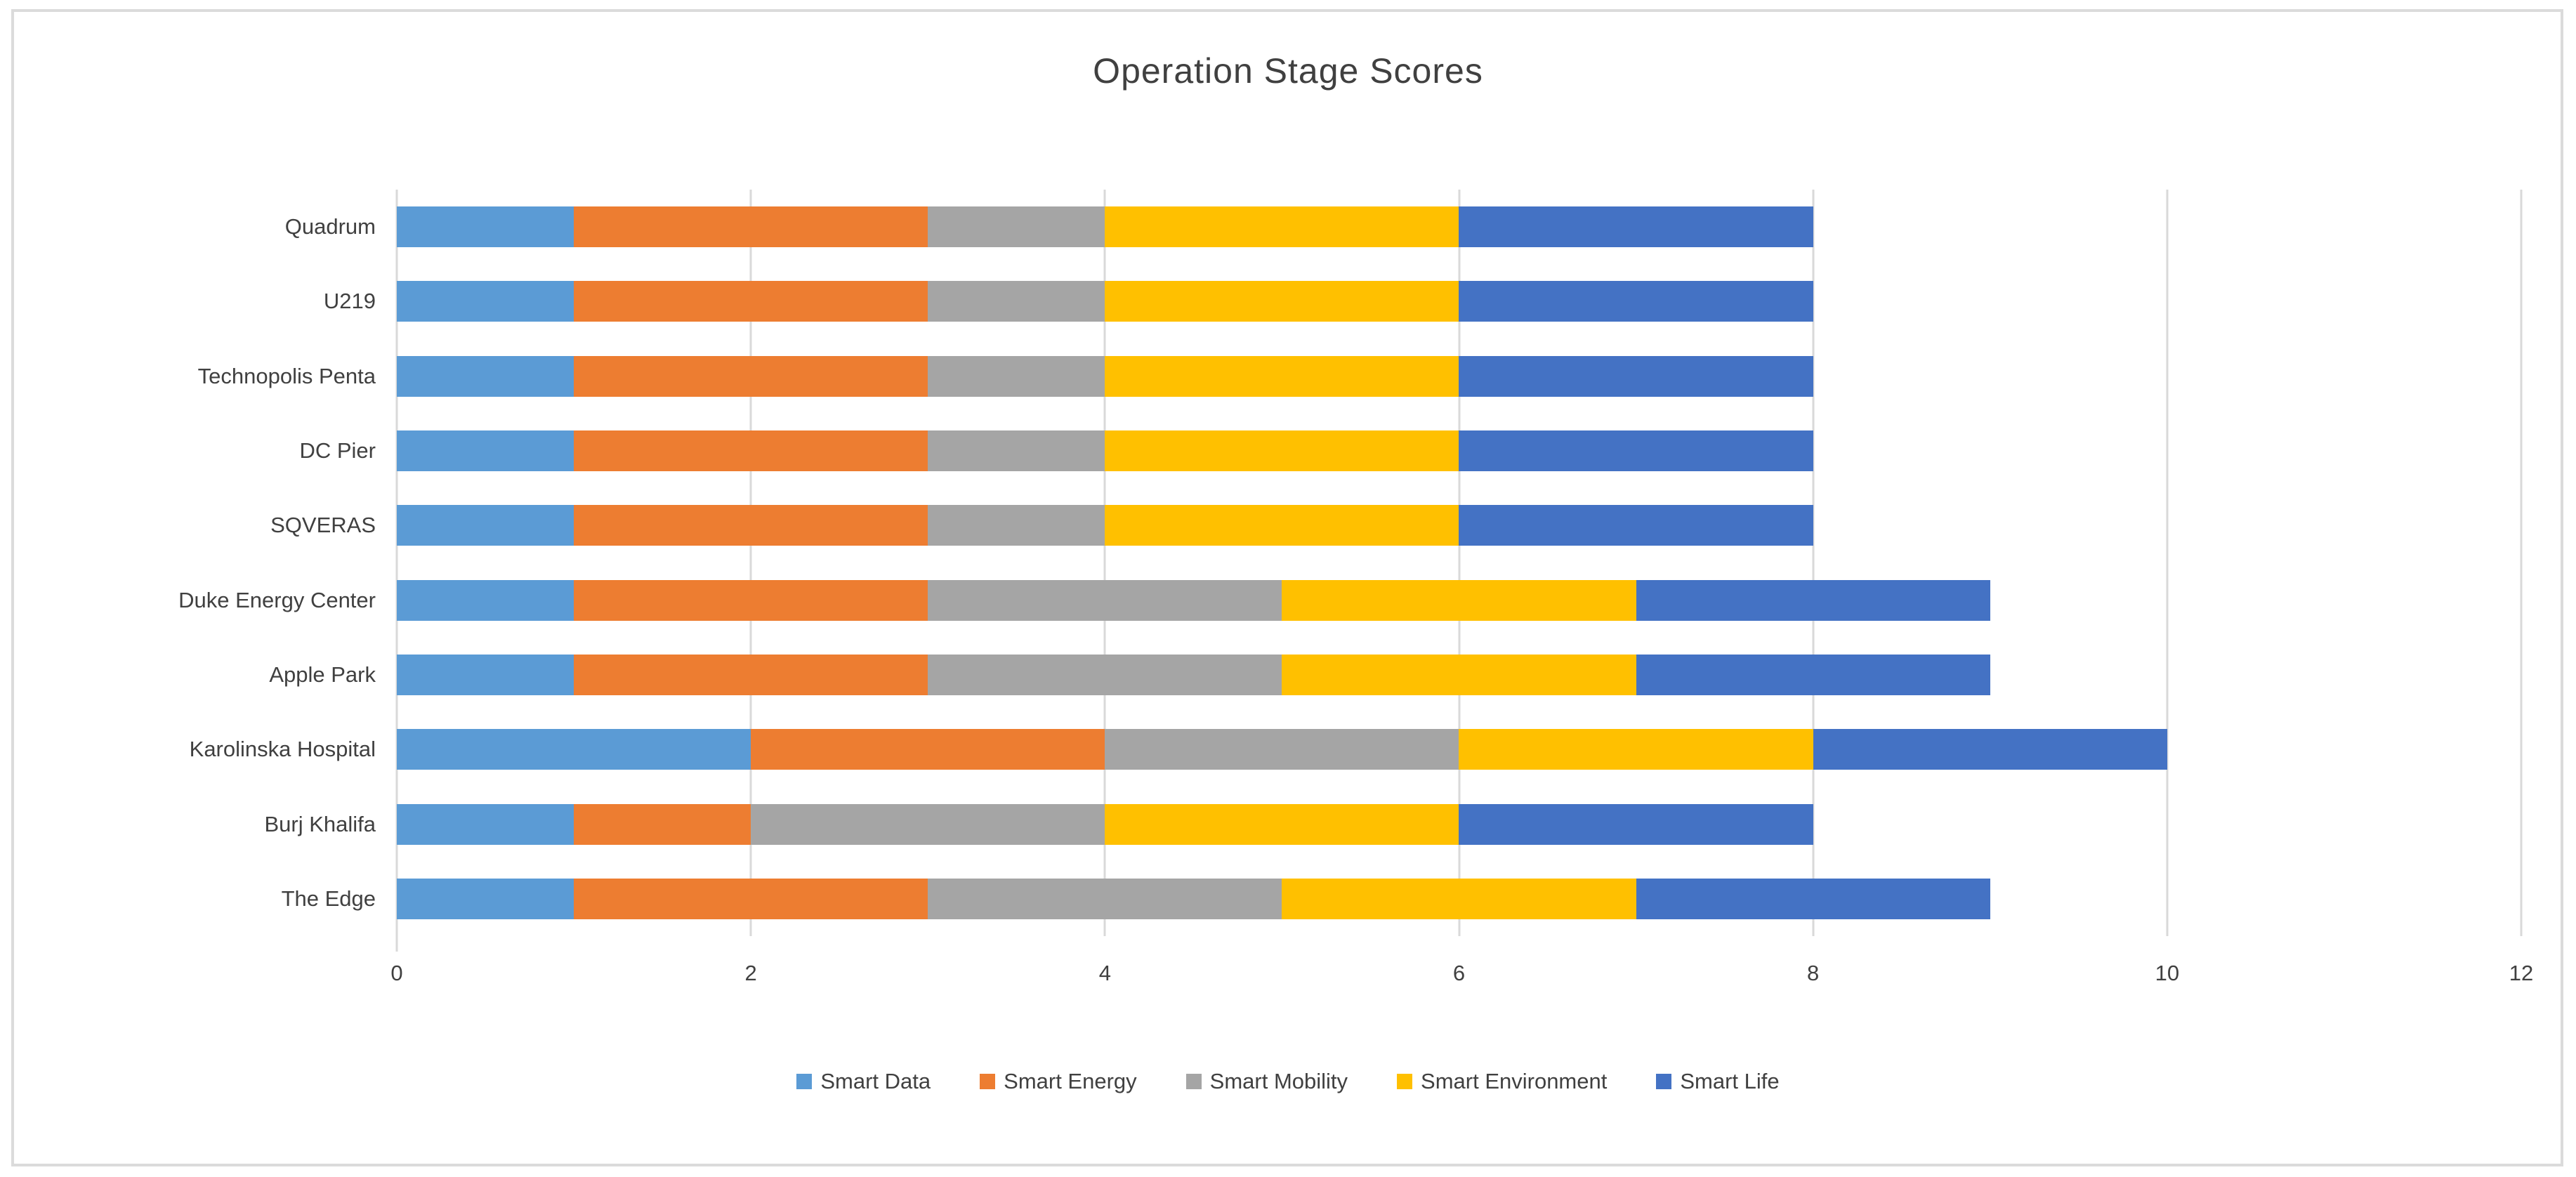 The image size is (2576, 1177). What do you see at coordinates (322, 674) in the screenshot?
I see `category-label: Apple Park` at bounding box center [322, 674].